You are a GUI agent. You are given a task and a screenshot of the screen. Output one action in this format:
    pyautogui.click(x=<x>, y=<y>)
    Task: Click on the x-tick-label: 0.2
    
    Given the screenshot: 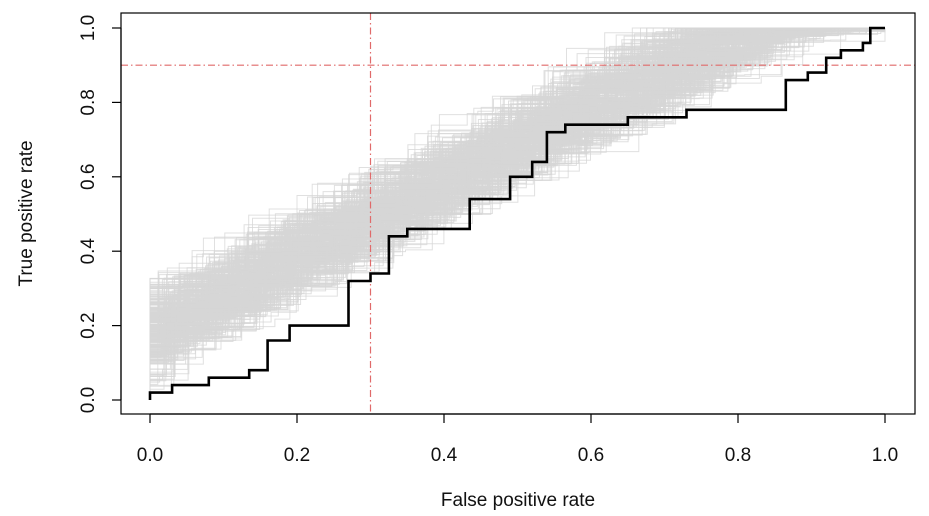 What is the action you would take?
    pyautogui.click(x=297, y=455)
    